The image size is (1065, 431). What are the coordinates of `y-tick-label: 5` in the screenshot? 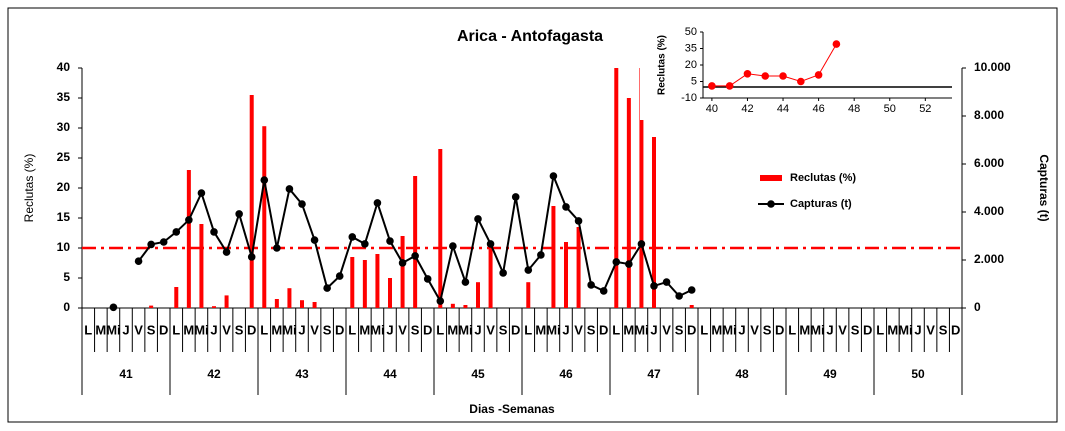 It's located at (66, 277).